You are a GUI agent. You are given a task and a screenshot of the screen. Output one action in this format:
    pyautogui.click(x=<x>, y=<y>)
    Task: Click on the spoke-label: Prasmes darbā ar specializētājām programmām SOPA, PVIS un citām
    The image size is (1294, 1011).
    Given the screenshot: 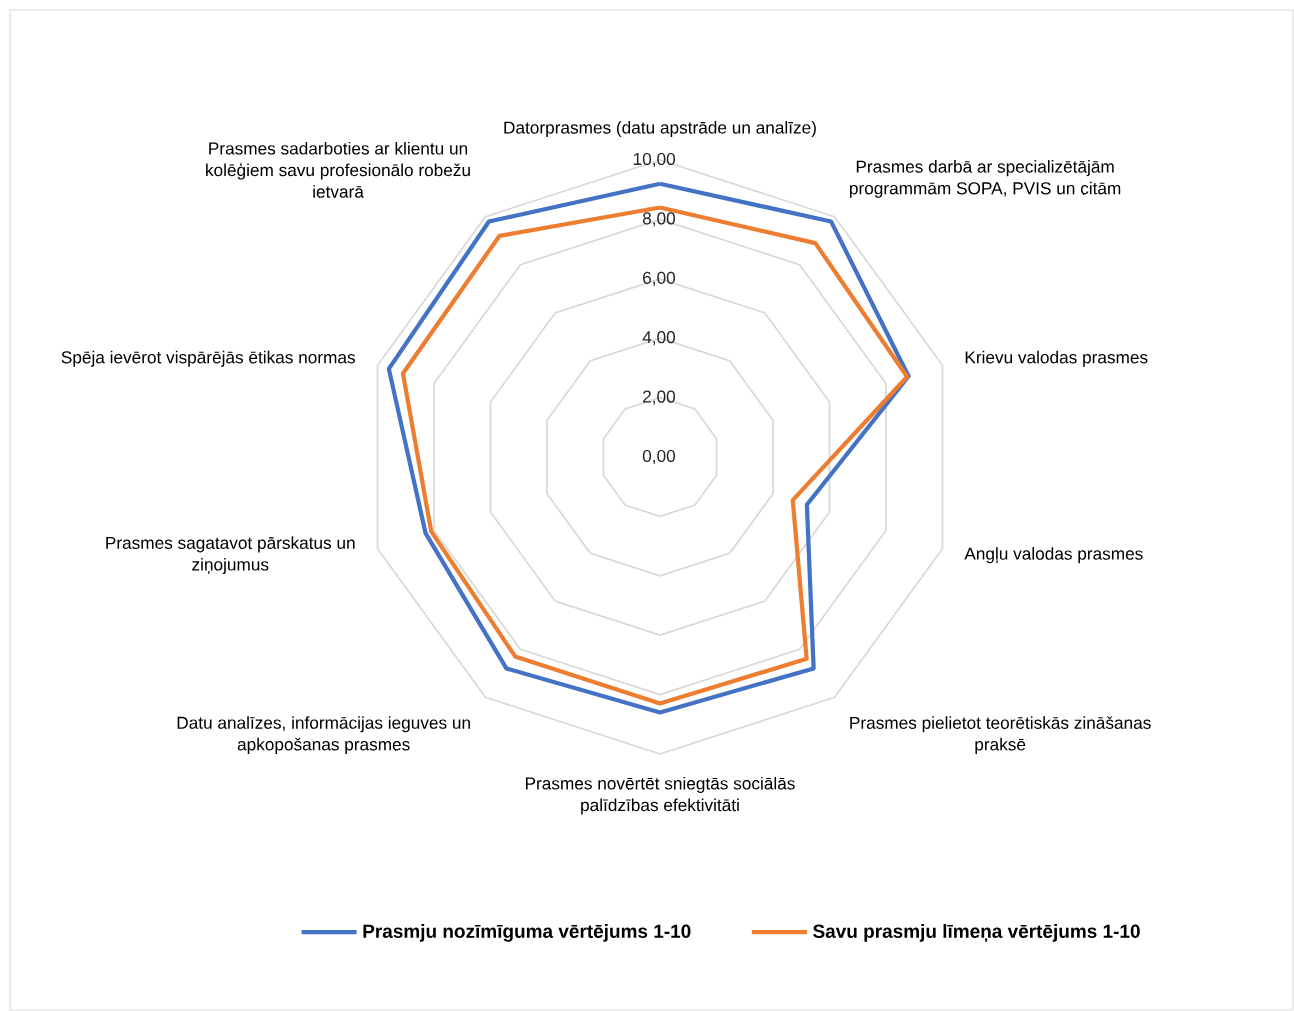 What is the action you would take?
    pyautogui.click(x=985, y=179)
    